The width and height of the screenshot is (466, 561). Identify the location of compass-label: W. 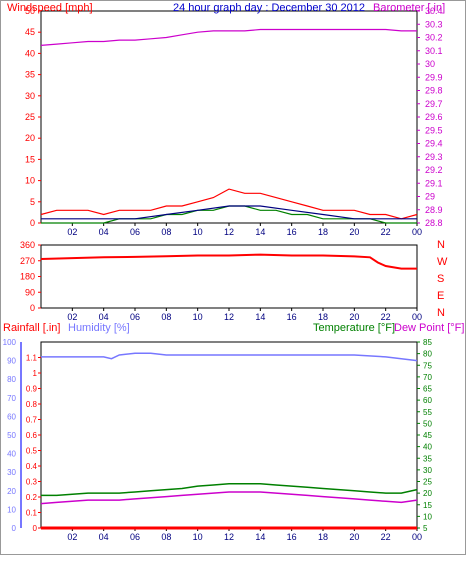
(442, 262).